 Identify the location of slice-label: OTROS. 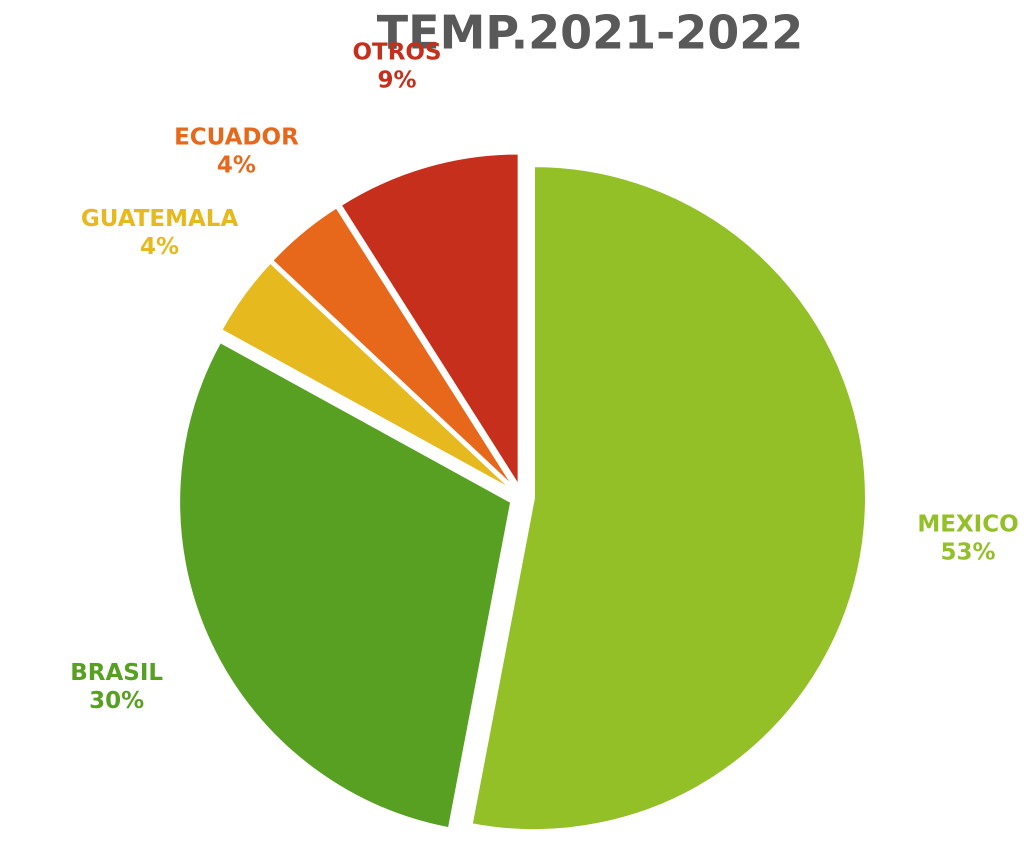
(396, 52).